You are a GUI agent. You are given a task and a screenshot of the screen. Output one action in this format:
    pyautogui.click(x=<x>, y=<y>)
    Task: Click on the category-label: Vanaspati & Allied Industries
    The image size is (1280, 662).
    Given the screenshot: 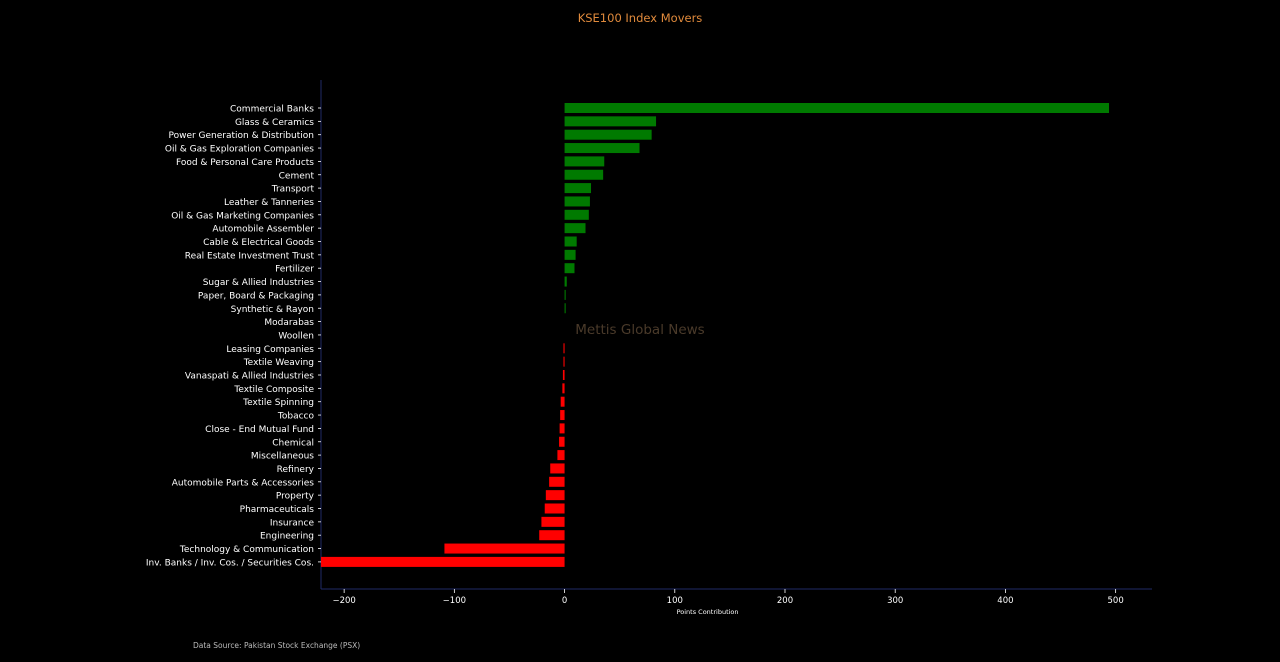 What is the action you would take?
    pyautogui.click(x=249, y=377)
    